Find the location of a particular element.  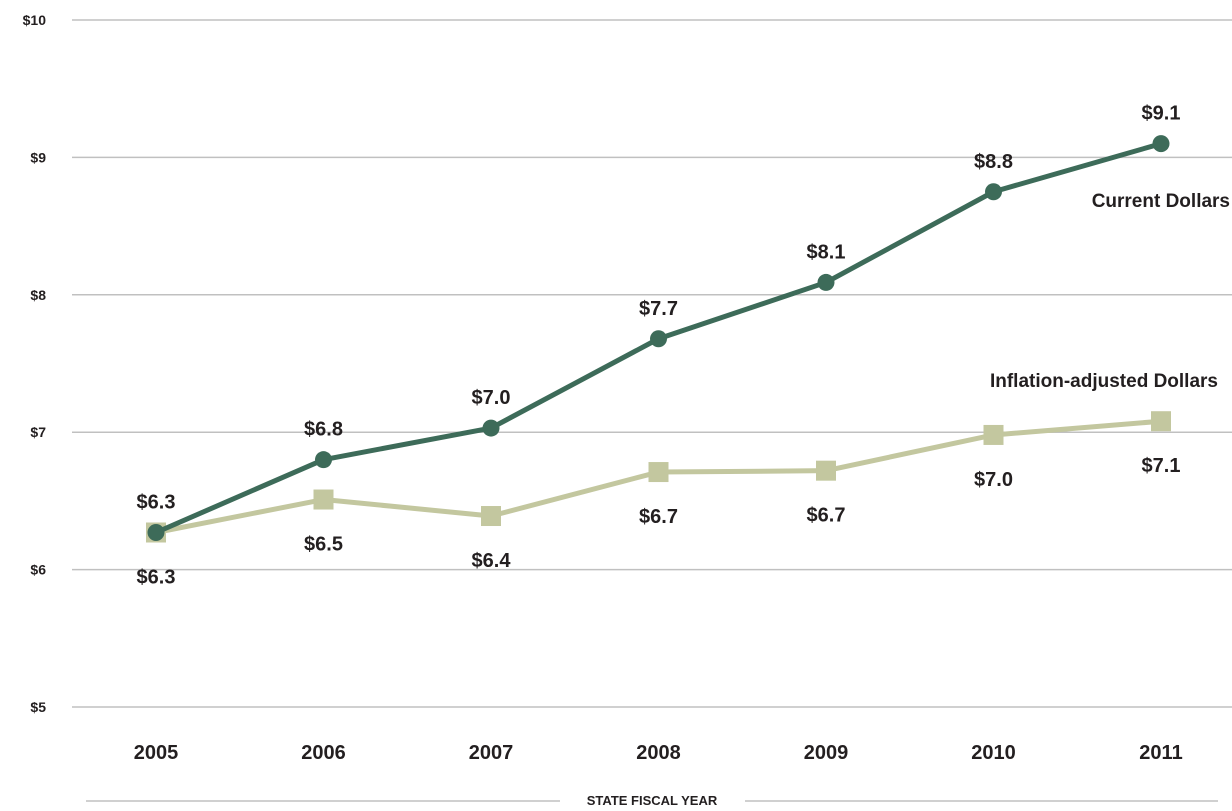

x-axis-ticks: 2005 2006 2007 2008 2009 2010 2011 is located at coordinates (658, 753).